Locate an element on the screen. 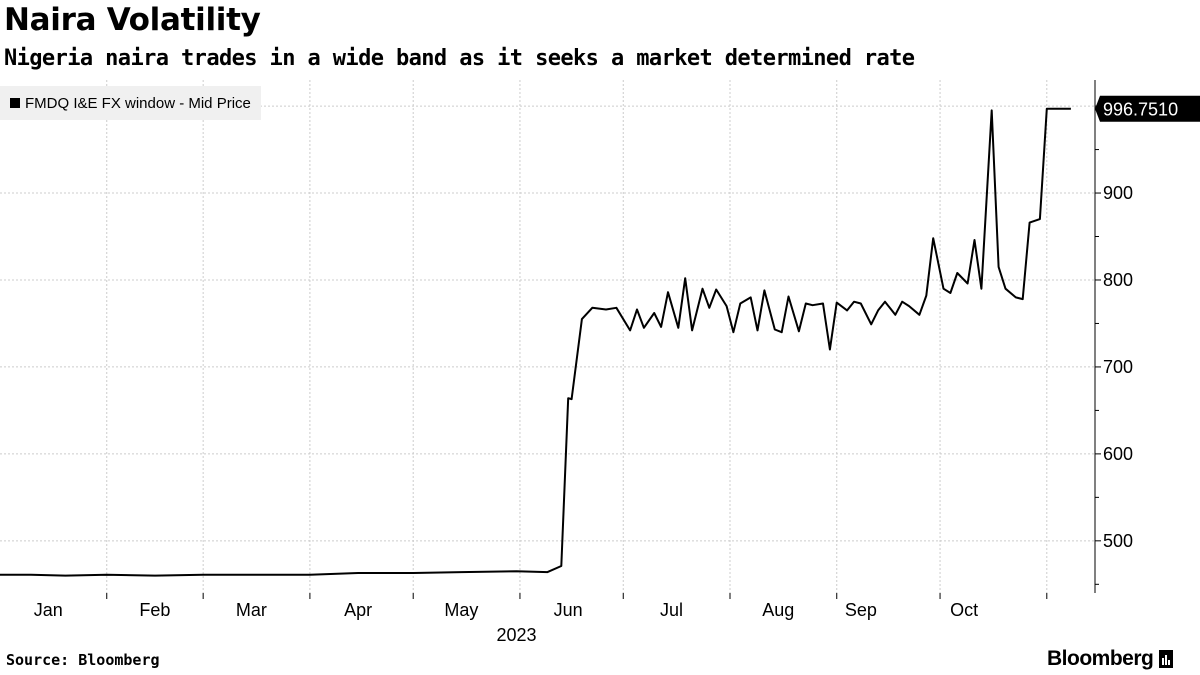  x-tick-label: Jan is located at coordinates (48, 610).